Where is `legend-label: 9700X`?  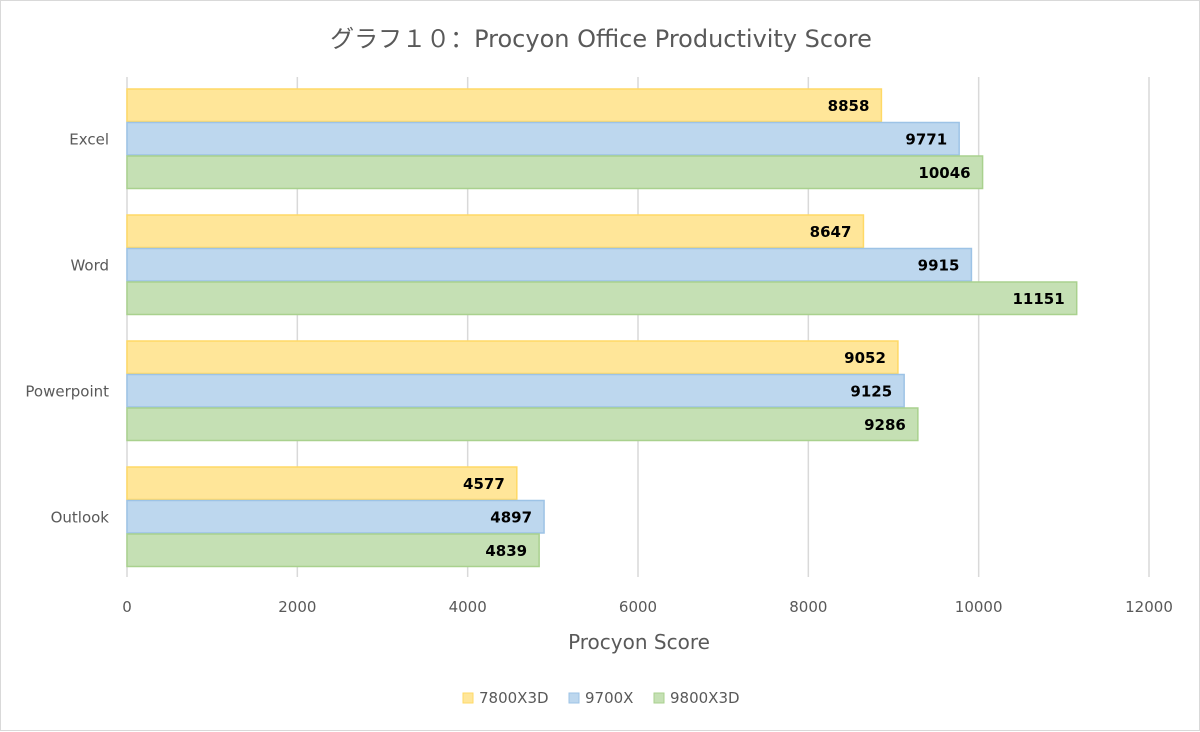
legend-label: 9700X is located at coordinates (609, 698).